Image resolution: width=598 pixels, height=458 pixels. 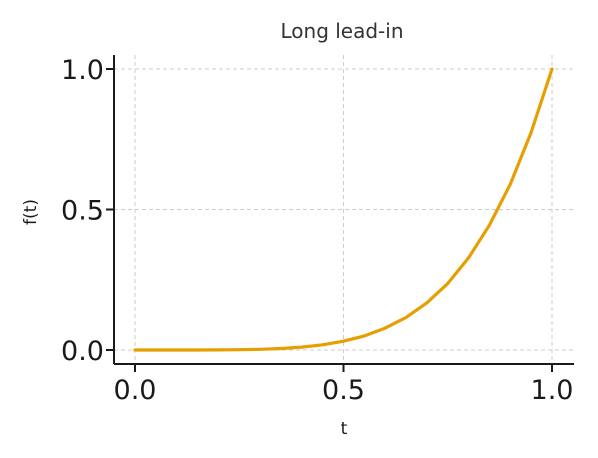 What do you see at coordinates (31, 212) in the screenshot?
I see `y-axis-label: f(t)` at bounding box center [31, 212].